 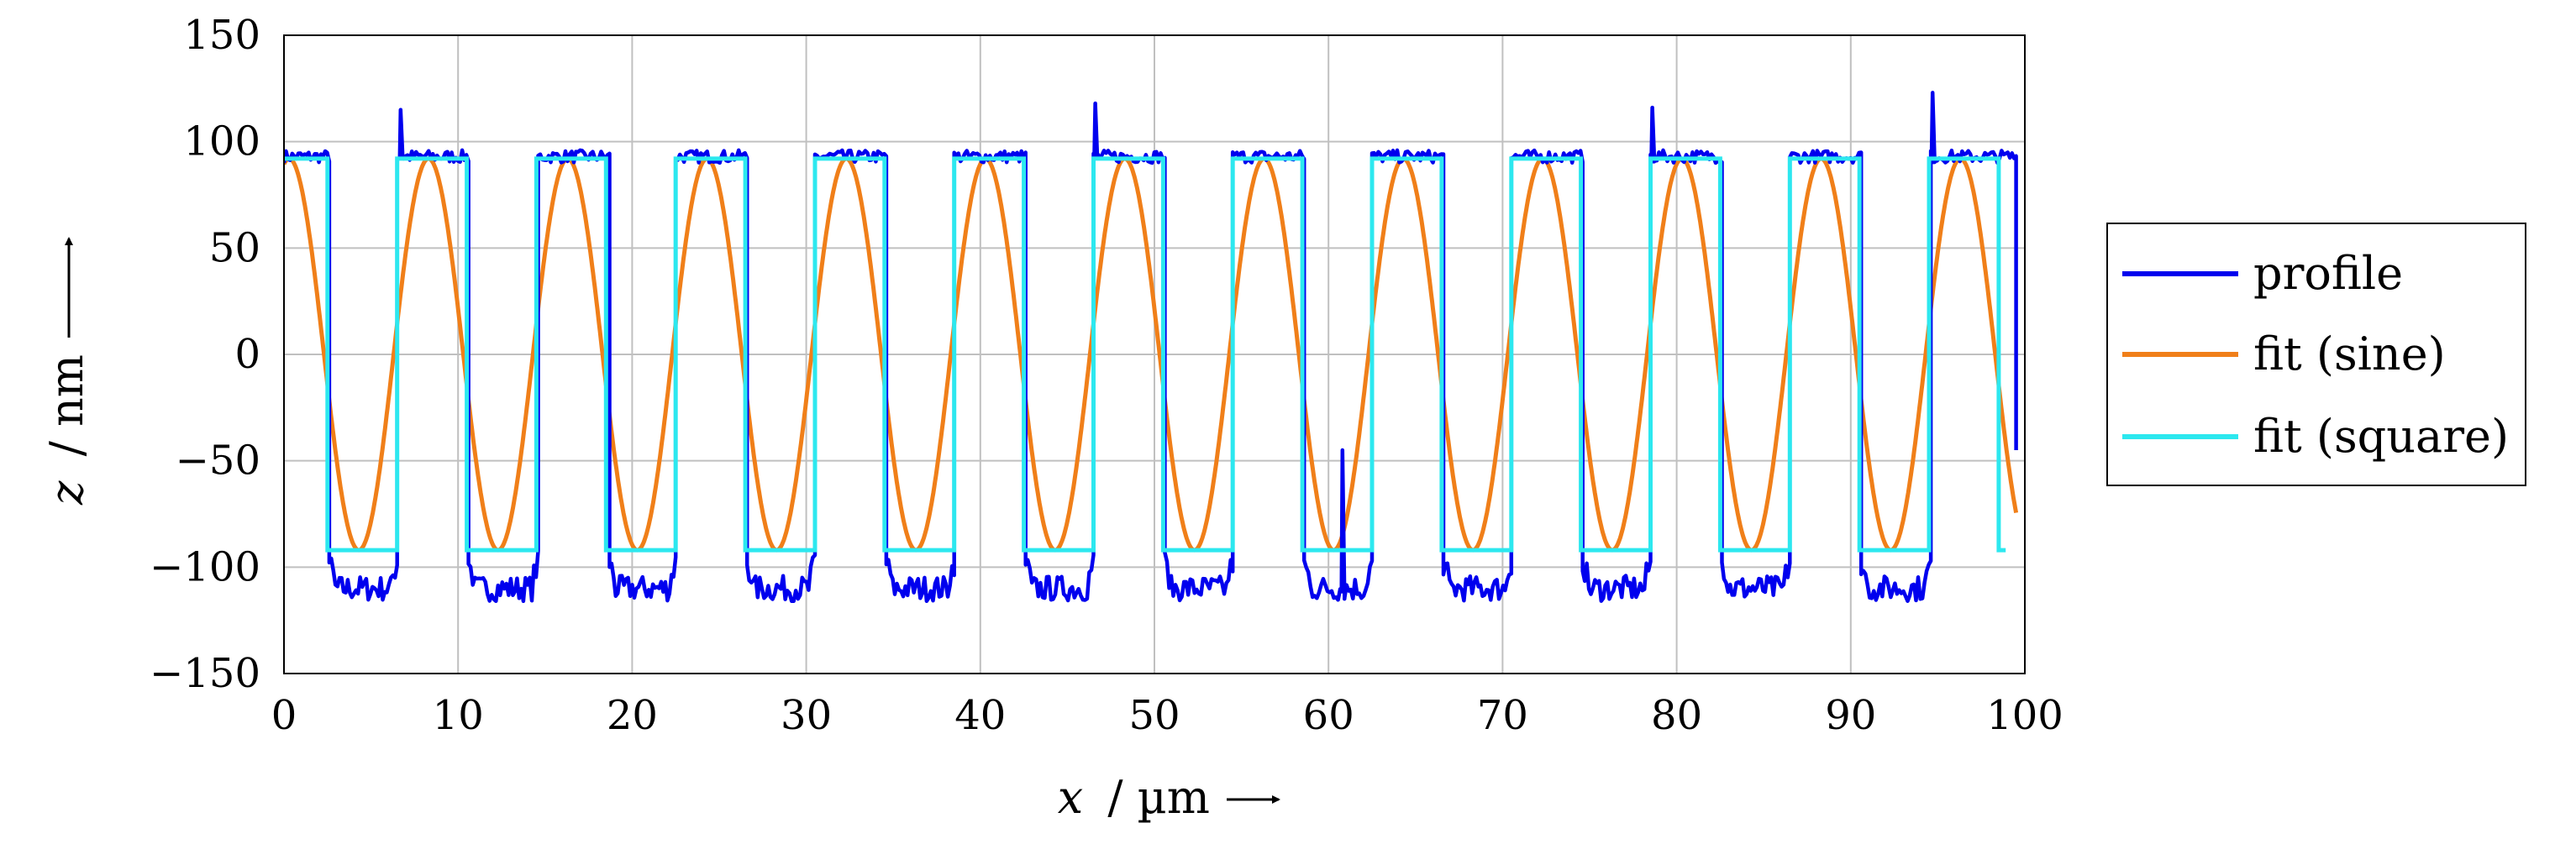 I want to click on y-axis-label-unit: / nm, so click(x=66, y=405).